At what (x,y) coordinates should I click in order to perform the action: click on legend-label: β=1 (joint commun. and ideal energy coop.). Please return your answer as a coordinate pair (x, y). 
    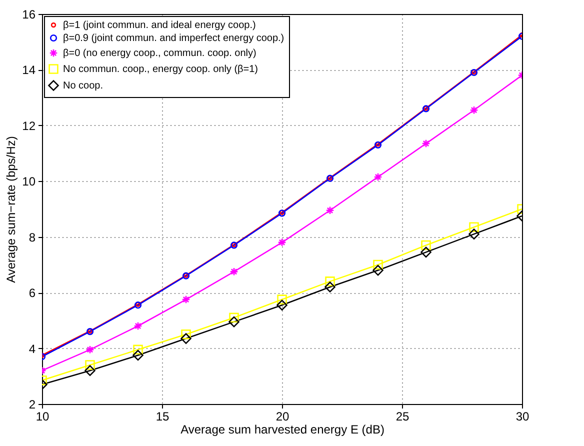
    Looking at the image, I should click on (159, 25).